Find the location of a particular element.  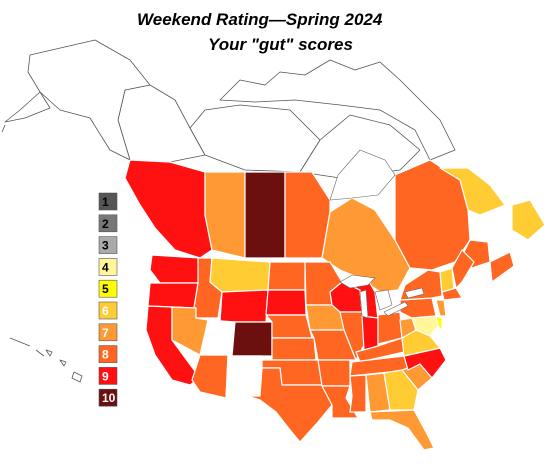

region-manitoba is located at coordinates (307, 215).